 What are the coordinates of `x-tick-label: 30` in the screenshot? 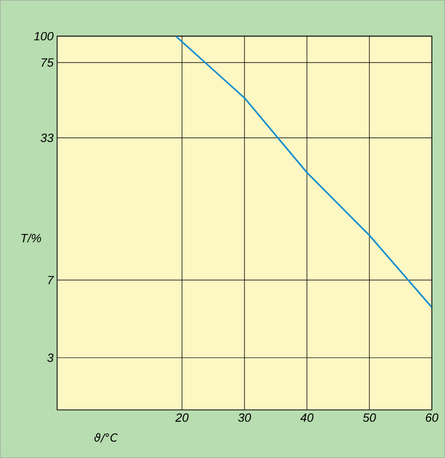 It's located at (245, 417).